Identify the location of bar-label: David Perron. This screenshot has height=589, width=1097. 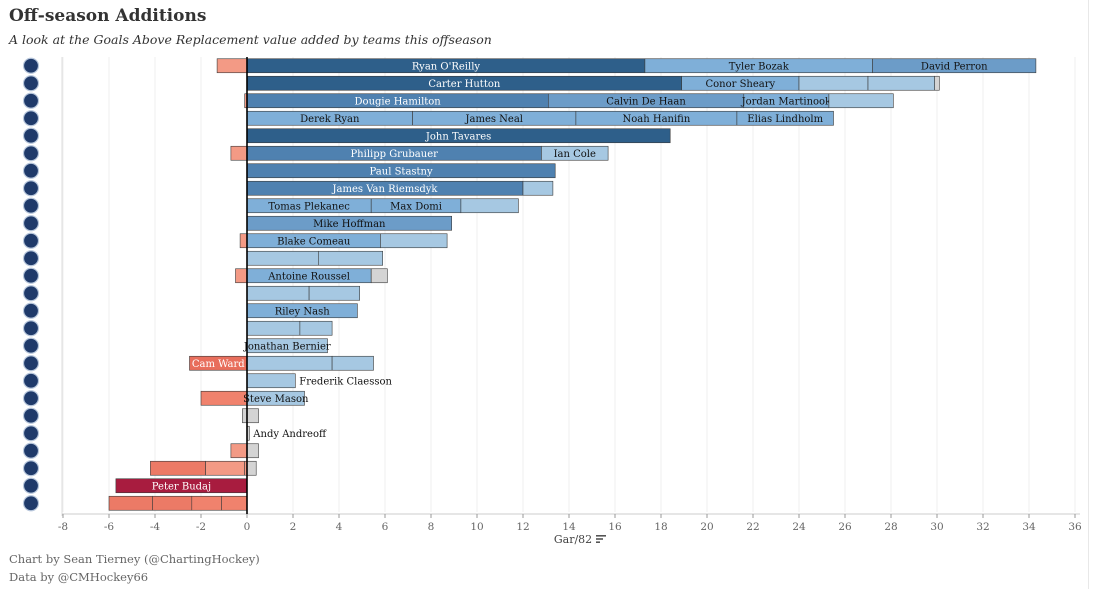
(954, 66).